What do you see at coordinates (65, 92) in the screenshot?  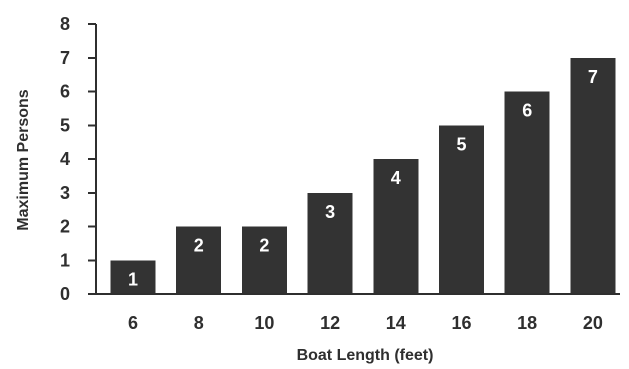 I see `y-tick-label: 6` at bounding box center [65, 92].